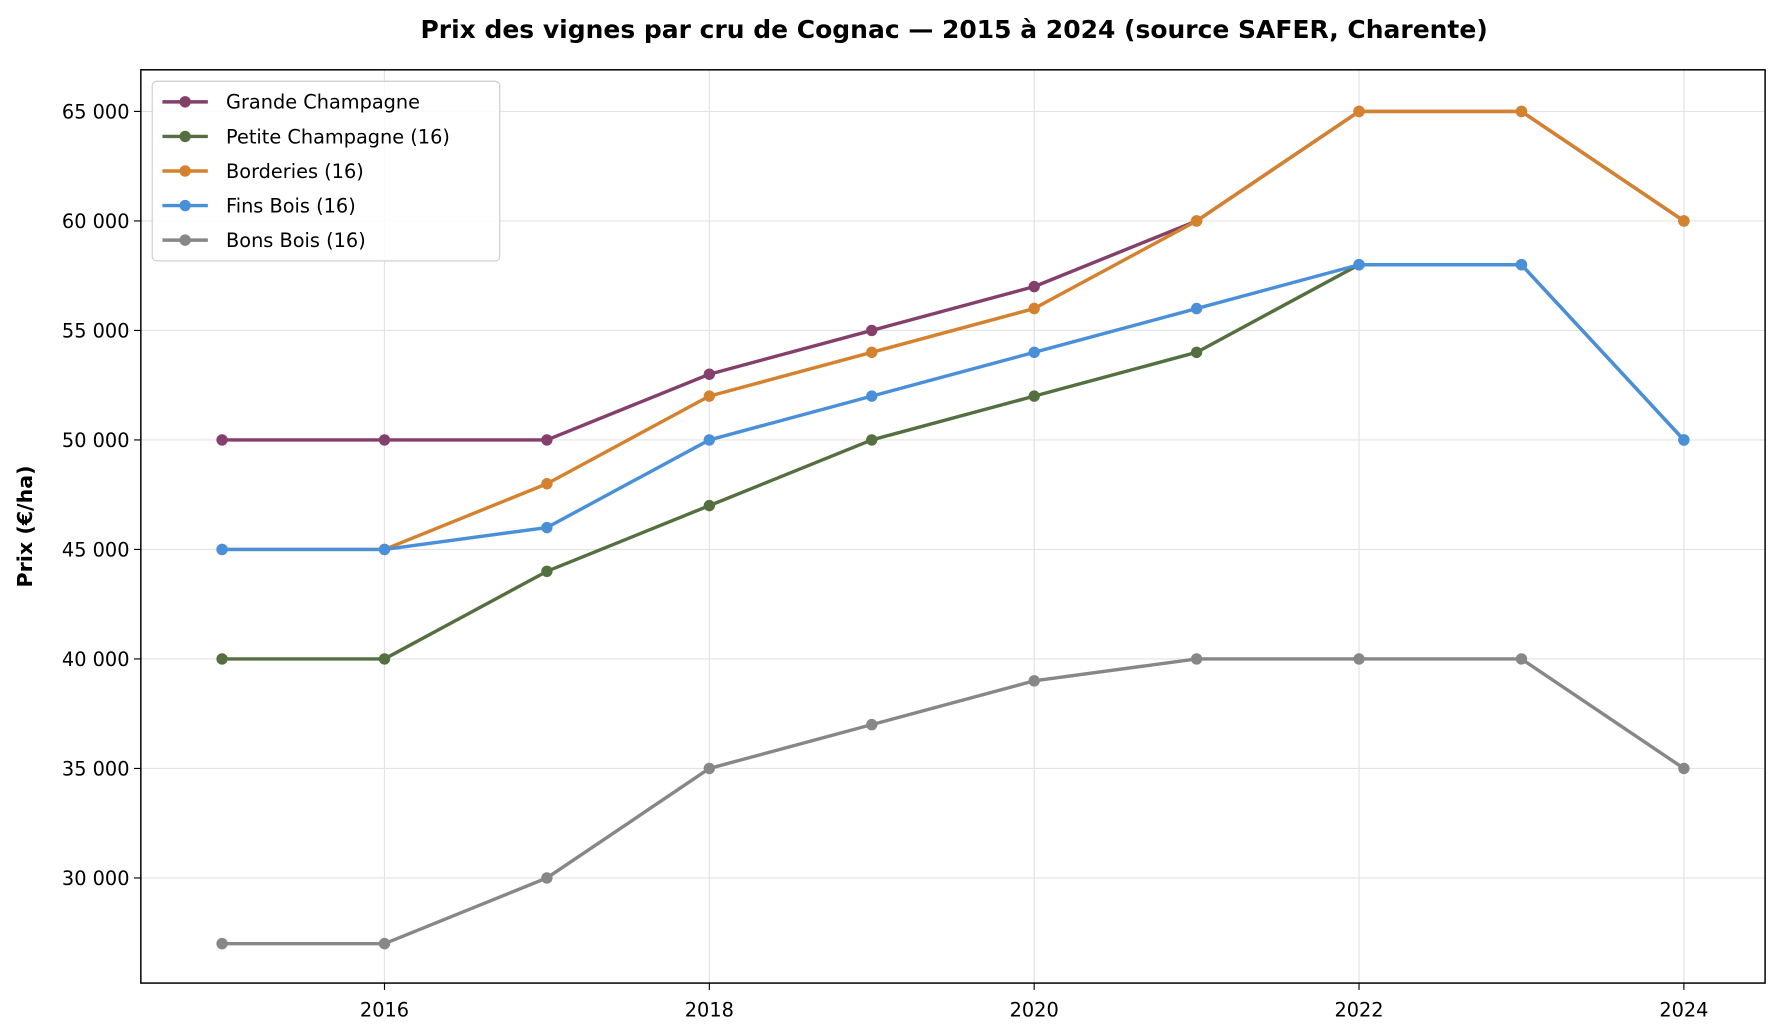 This screenshot has width=1781, height=1030. I want to click on legend-box, so click(326, 171).